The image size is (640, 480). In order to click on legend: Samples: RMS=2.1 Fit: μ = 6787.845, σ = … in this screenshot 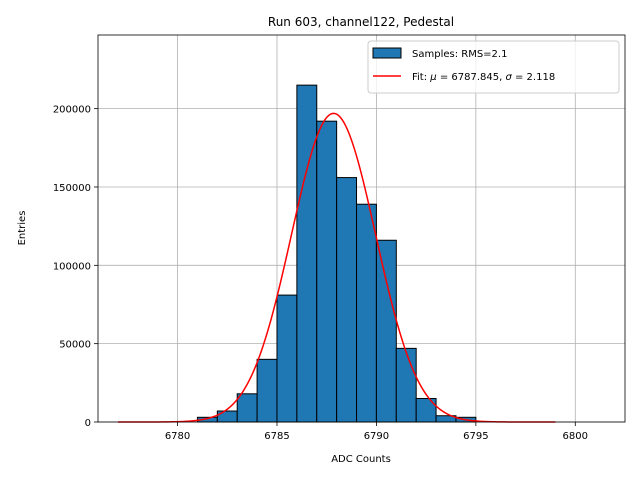, I will do `click(493, 67)`.